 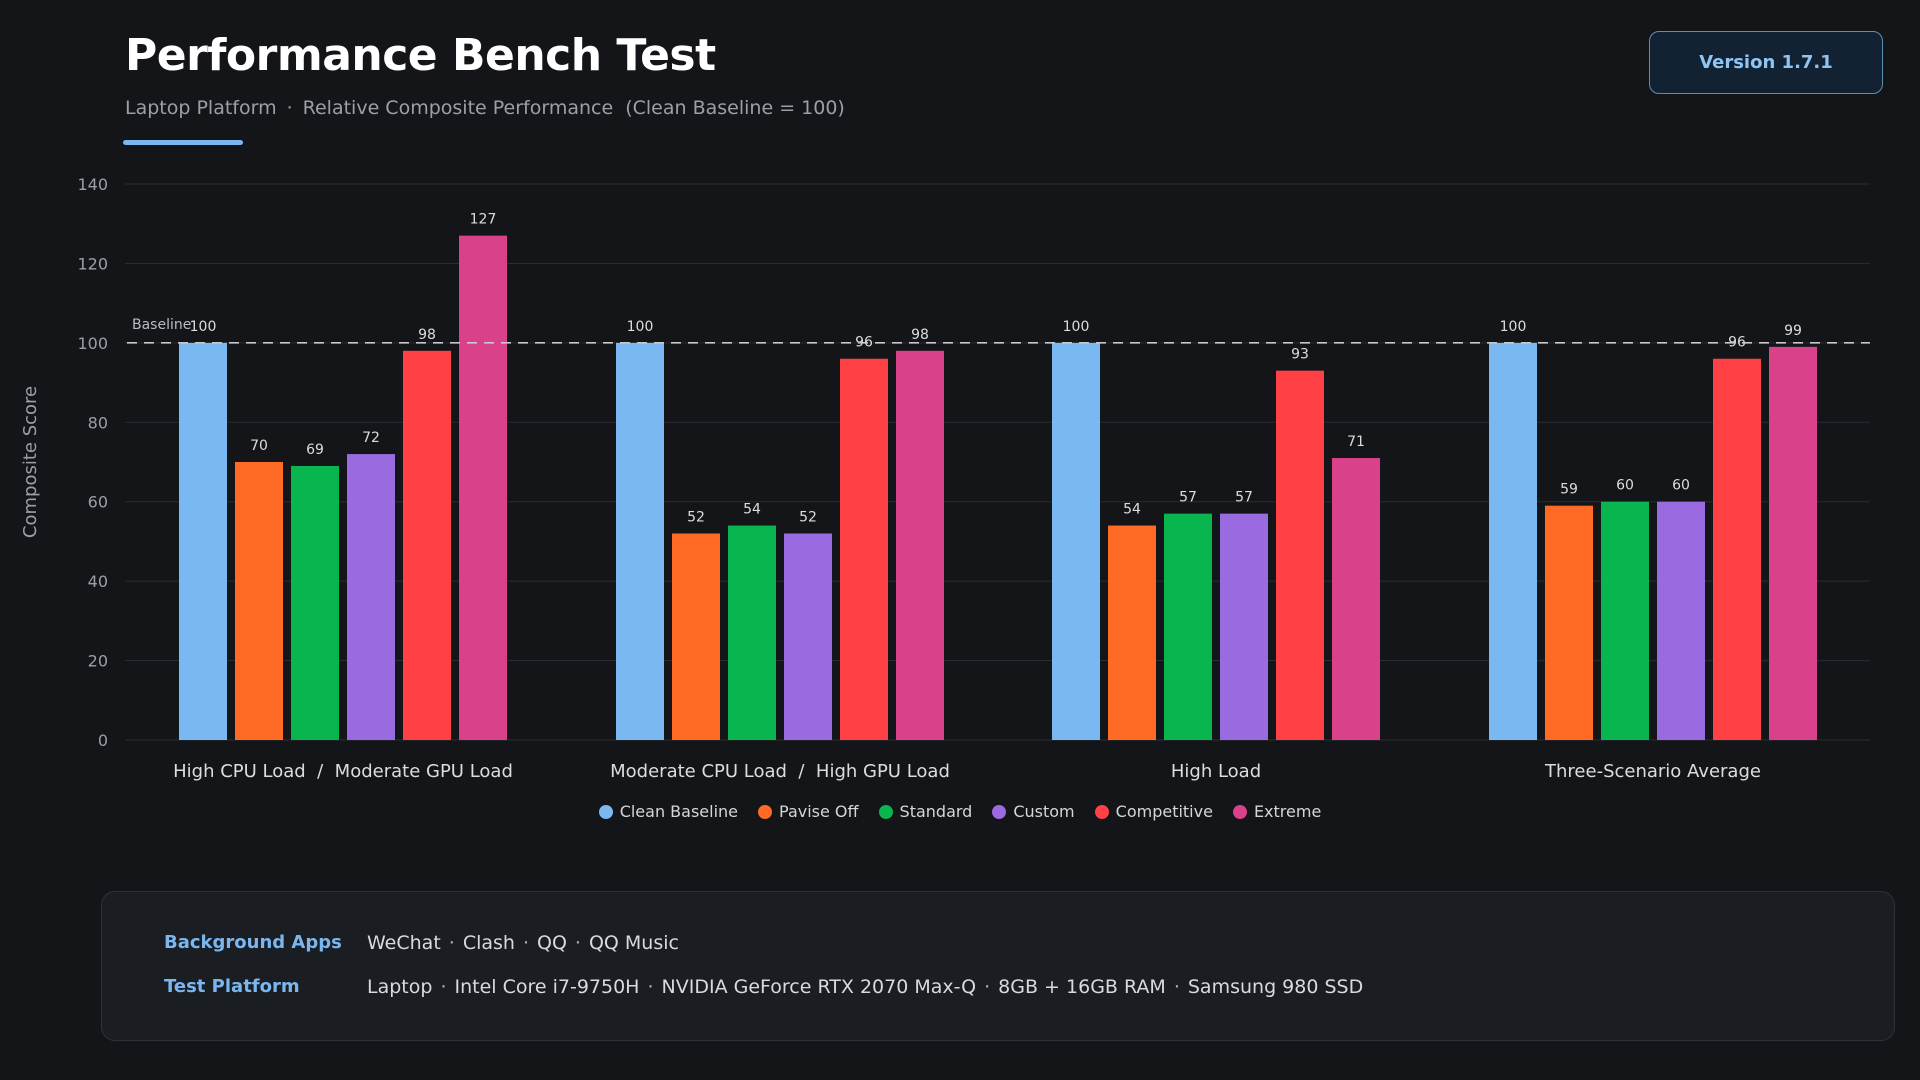 What do you see at coordinates (1216, 771) in the screenshot?
I see `x-category-label: High Load` at bounding box center [1216, 771].